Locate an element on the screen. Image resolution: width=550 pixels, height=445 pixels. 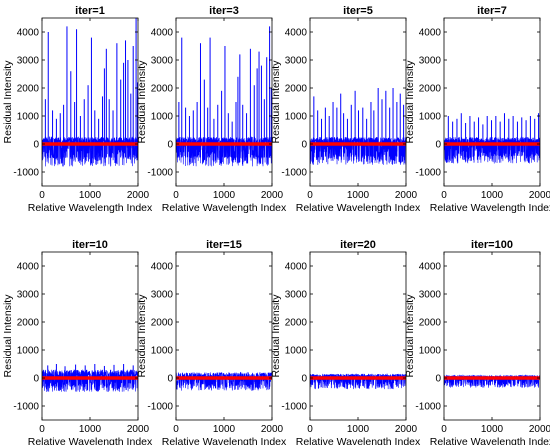
subplot-title: iter=10 is located at coordinates (90, 245).